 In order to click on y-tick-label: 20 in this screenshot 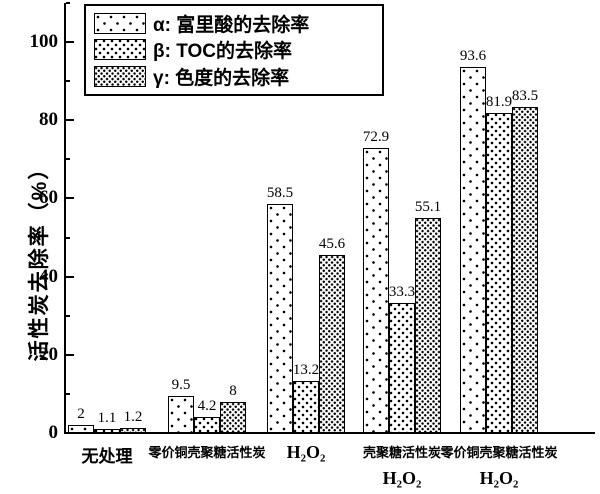, I will do `click(48, 354)`.